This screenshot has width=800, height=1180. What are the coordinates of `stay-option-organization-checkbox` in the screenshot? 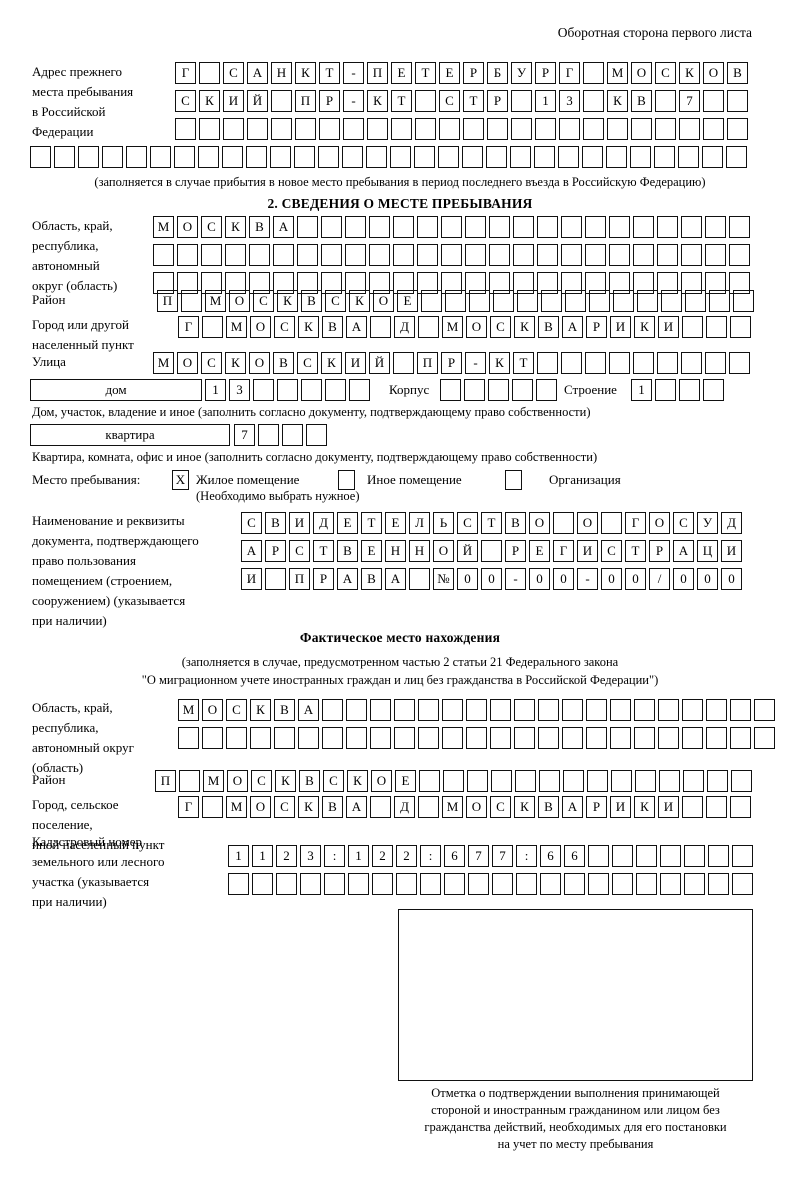 It's located at (513, 480).